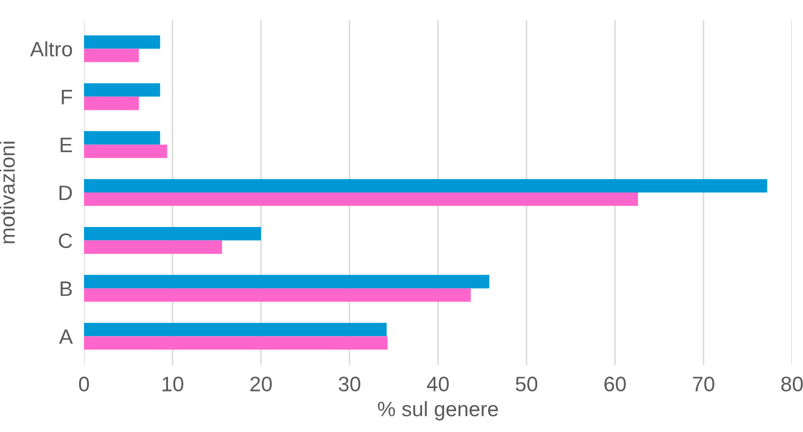 Image resolution: width=803 pixels, height=432 pixels. I want to click on y-tick-label: A, so click(66, 336).